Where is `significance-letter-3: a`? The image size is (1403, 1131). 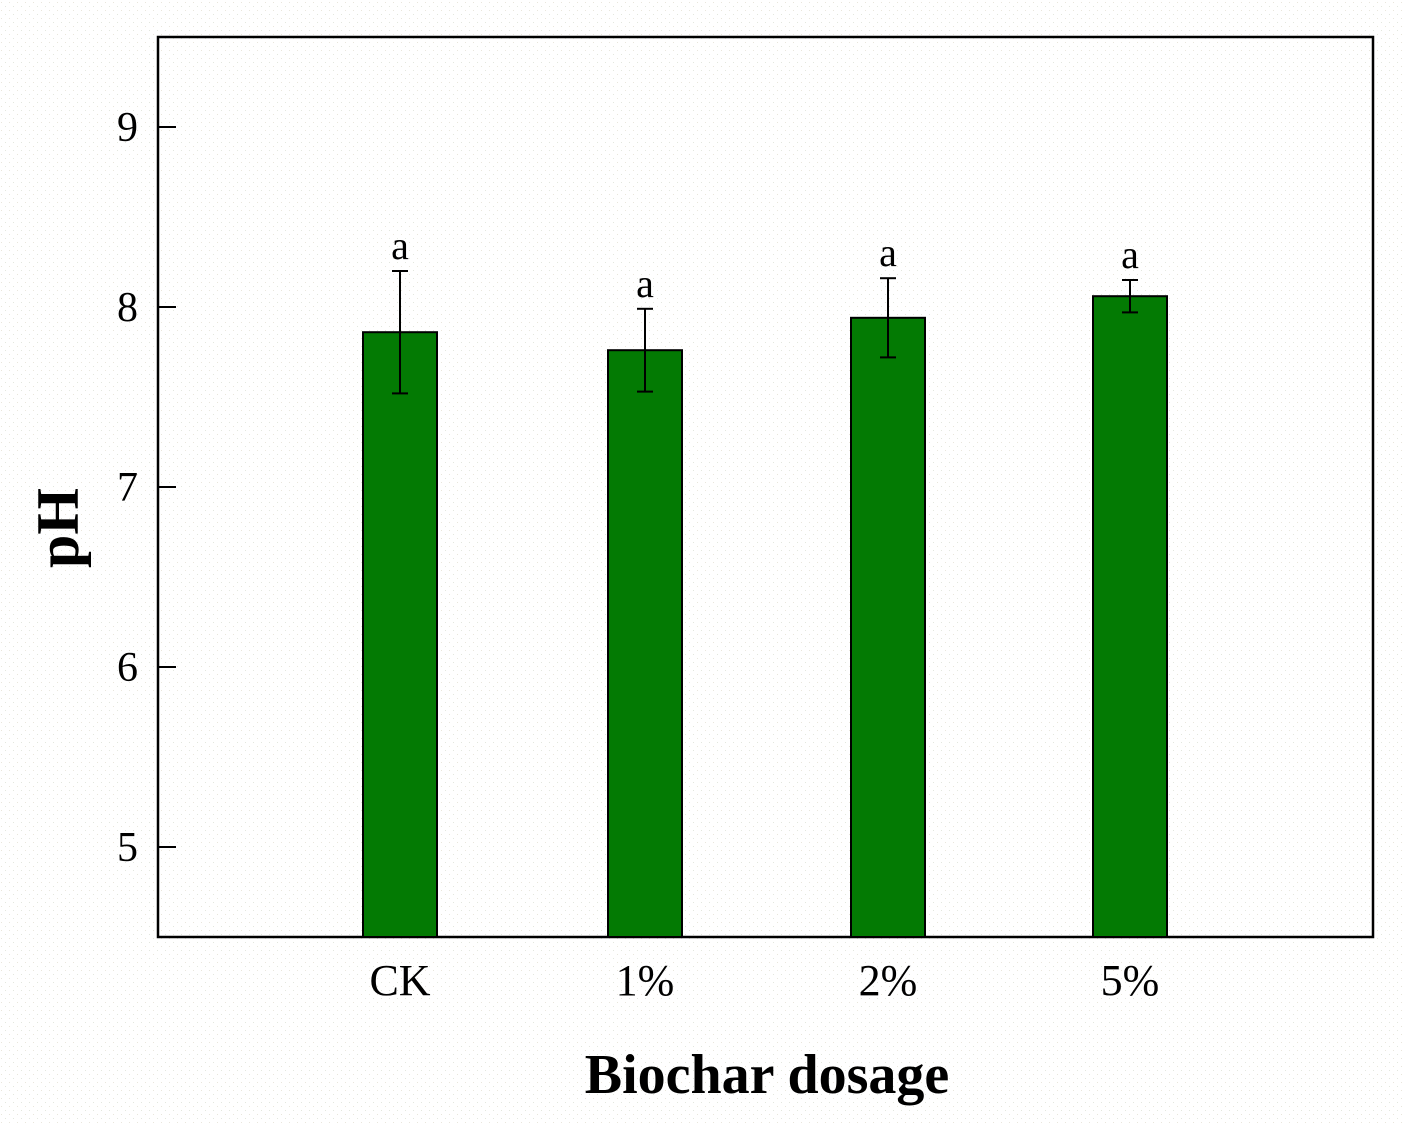 significance-letter-3: a is located at coordinates (888, 252).